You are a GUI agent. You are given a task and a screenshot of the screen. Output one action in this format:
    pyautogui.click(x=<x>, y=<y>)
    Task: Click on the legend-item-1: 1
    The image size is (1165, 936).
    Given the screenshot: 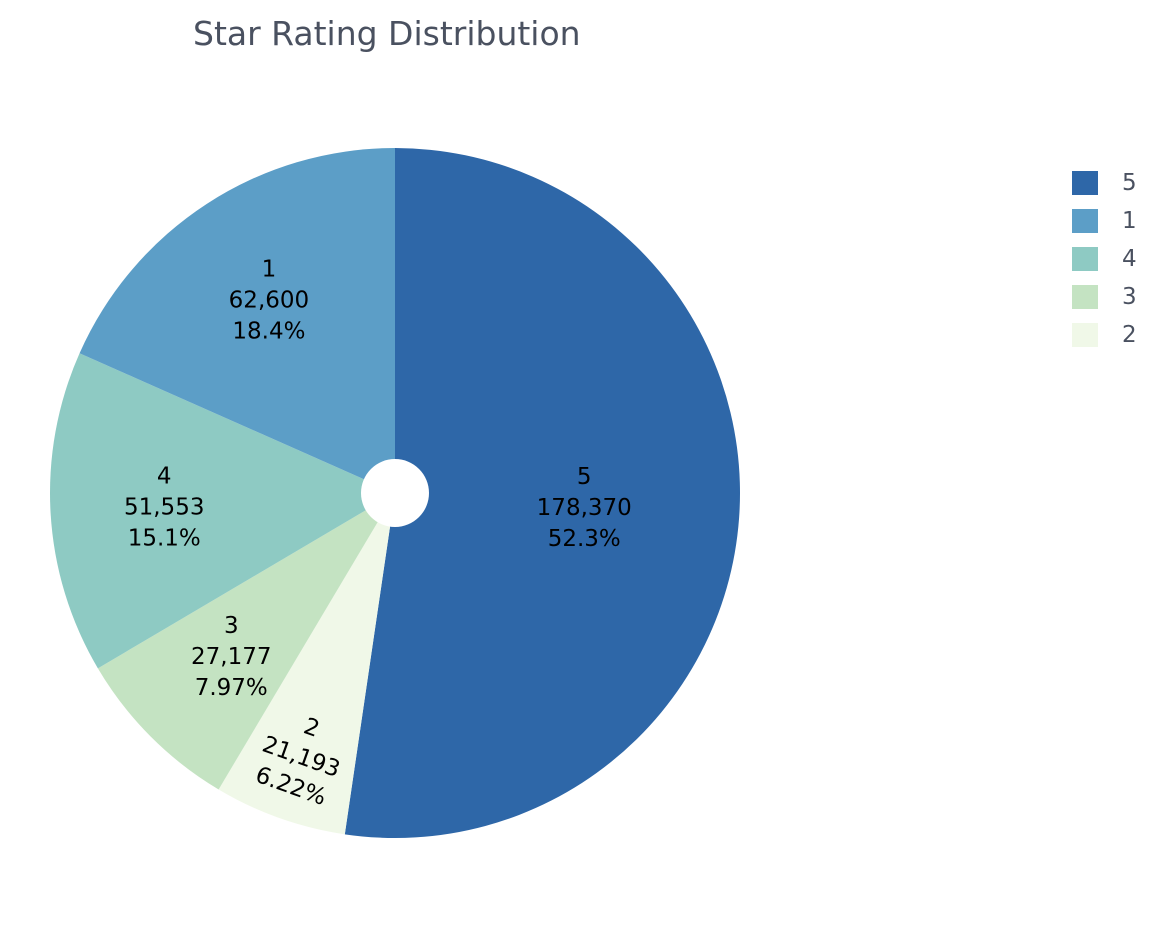 What is the action you would take?
    pyautogui.click(x=1104, y=221)
    